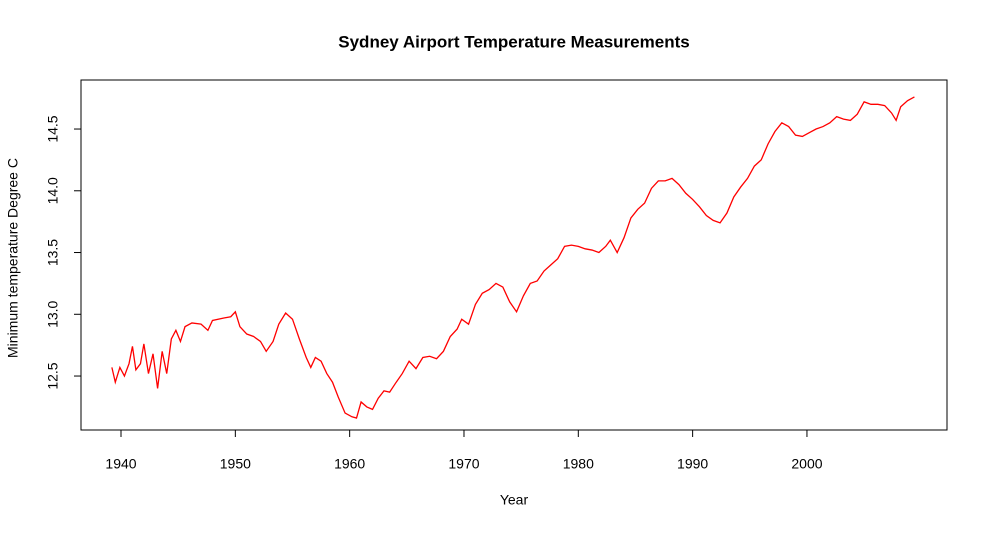 The width and height of the screenshot is (989, 533). Describe the element at coordinates (235, 464) in the screenshot. I see `x-tick-label: 1950` at that location.